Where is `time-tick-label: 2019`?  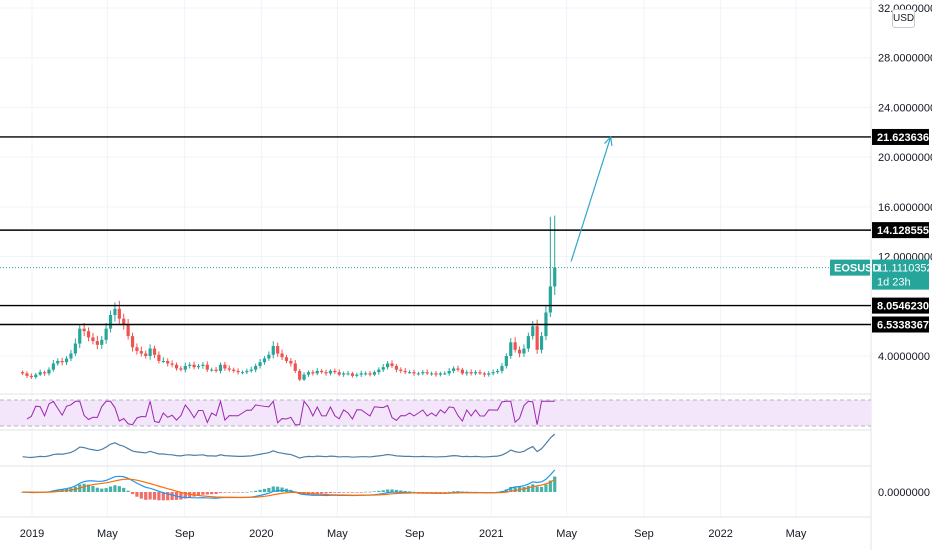
time-tick-label: 2019 is located at coordinates (32, 534).